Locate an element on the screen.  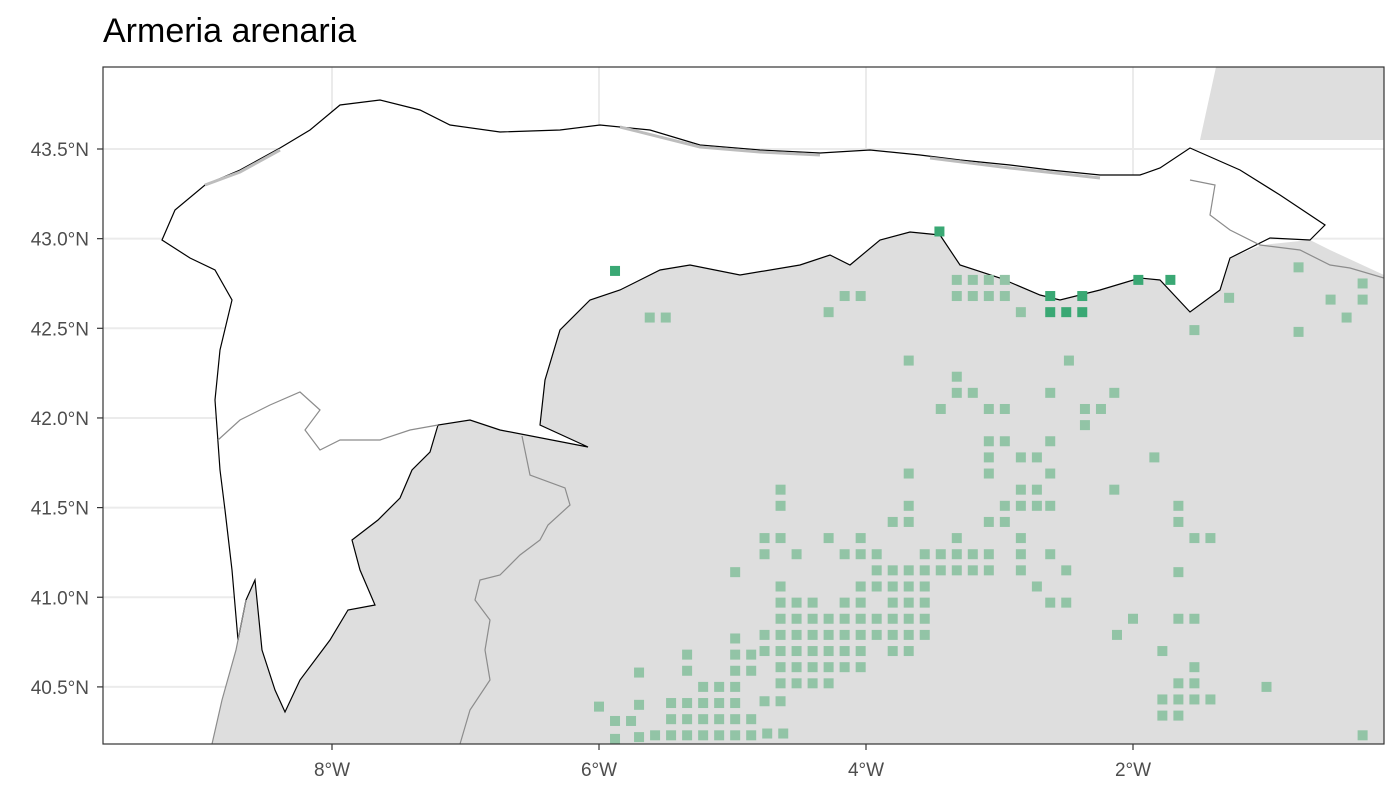
records-inside-layer is located at coordinates (893, 272).